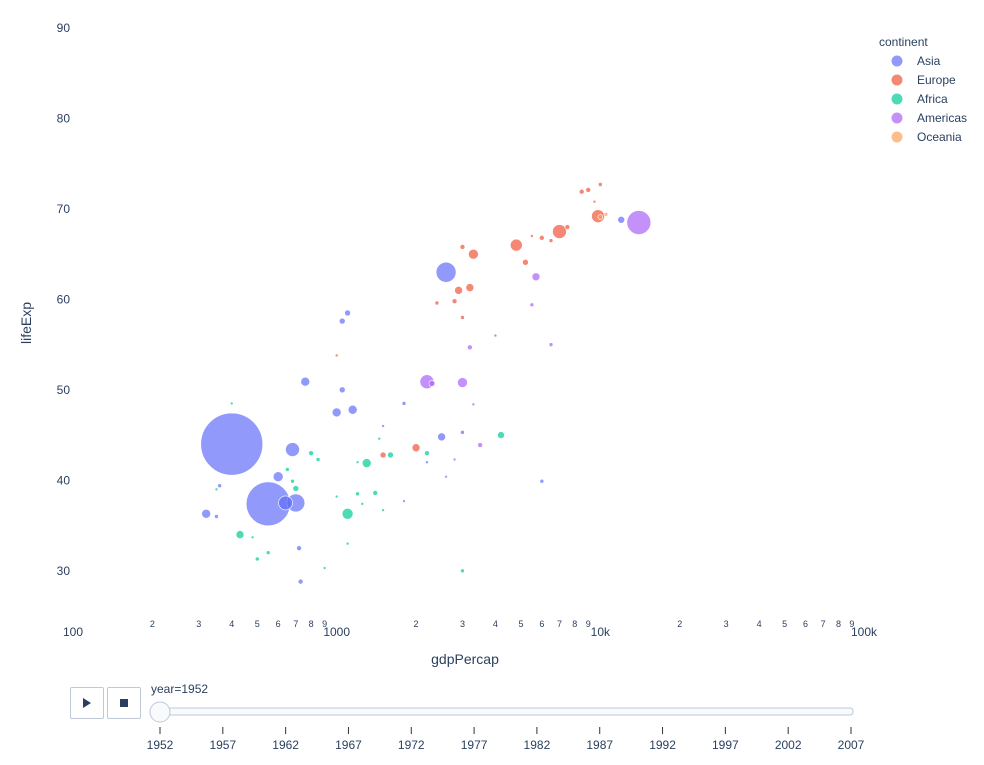 The width and height of the screenshot is (984, 765). What do you see at coordinates (932, 99) in the screenshot?
I see `legend-label-africa: Africa` at bounding box center [932, 99].